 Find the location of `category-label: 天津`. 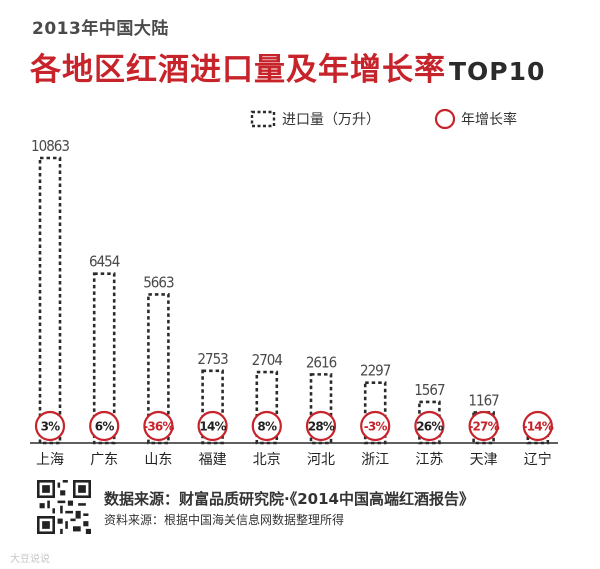

category-label: 天津 is located at coordinates (484, 460).